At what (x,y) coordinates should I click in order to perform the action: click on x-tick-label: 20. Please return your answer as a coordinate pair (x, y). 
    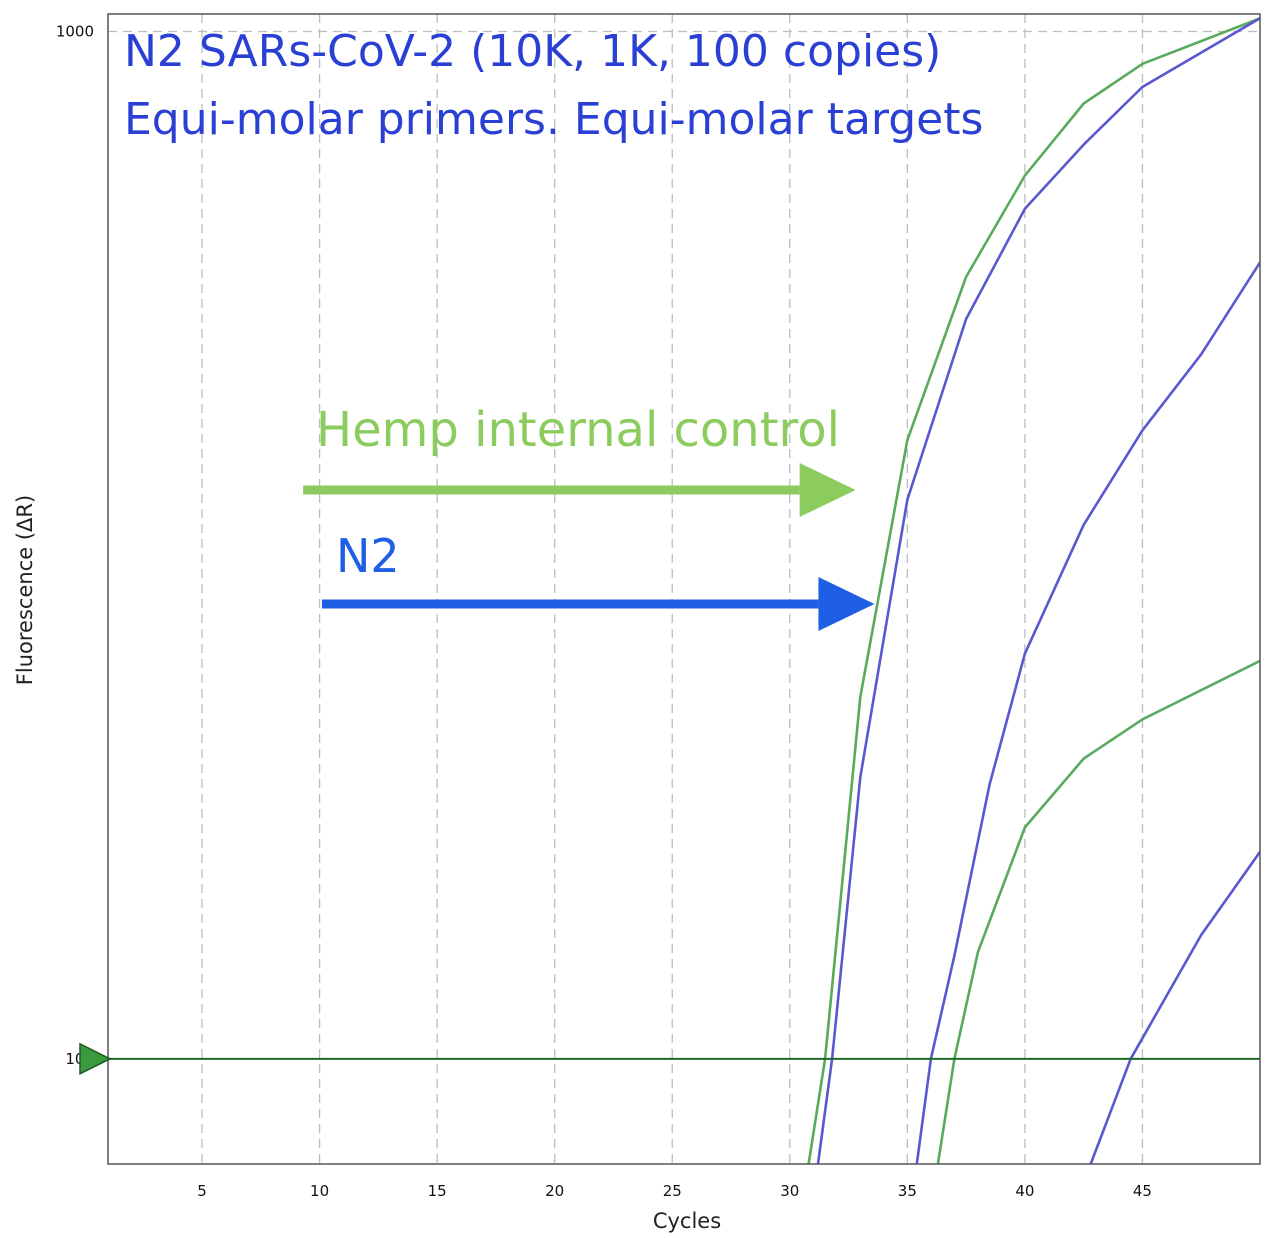
    Looking at the image, I should click on (554, 1191).